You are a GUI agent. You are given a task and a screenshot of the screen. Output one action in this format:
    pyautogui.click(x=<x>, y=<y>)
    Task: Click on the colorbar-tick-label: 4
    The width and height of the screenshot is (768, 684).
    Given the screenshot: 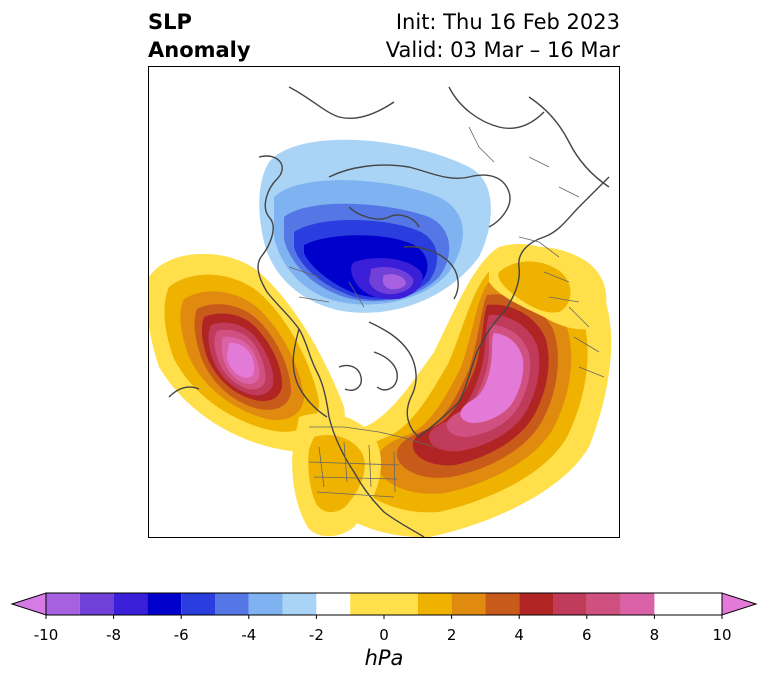 What is the action you would take?
    pyautogui.click(x=519, y=635)
    